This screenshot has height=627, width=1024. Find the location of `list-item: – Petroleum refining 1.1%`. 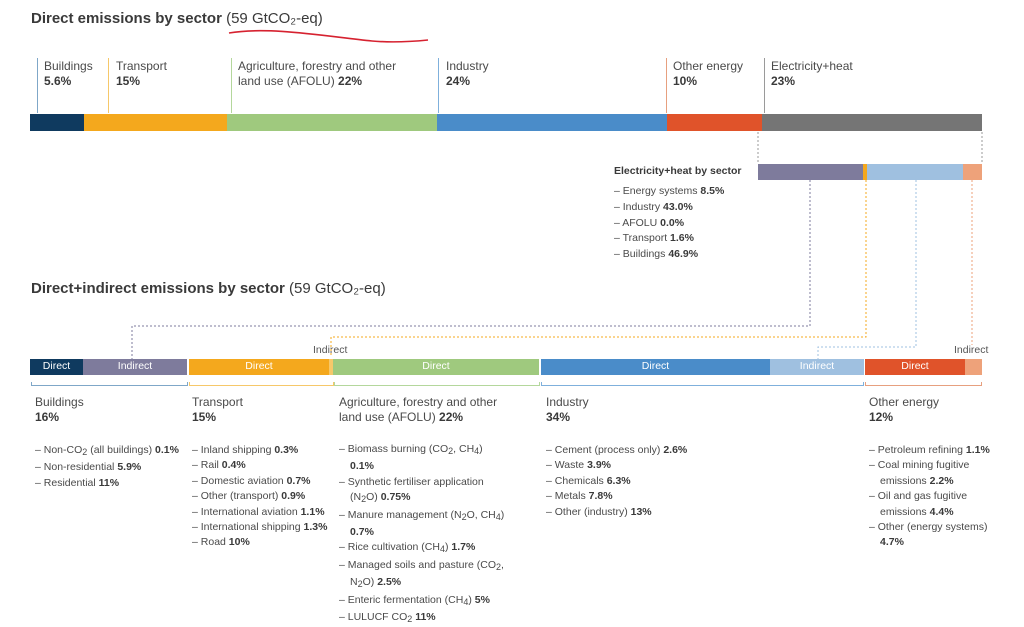

list-item: – Petroleum refining 1.1% is located at coordinates (929, 450).